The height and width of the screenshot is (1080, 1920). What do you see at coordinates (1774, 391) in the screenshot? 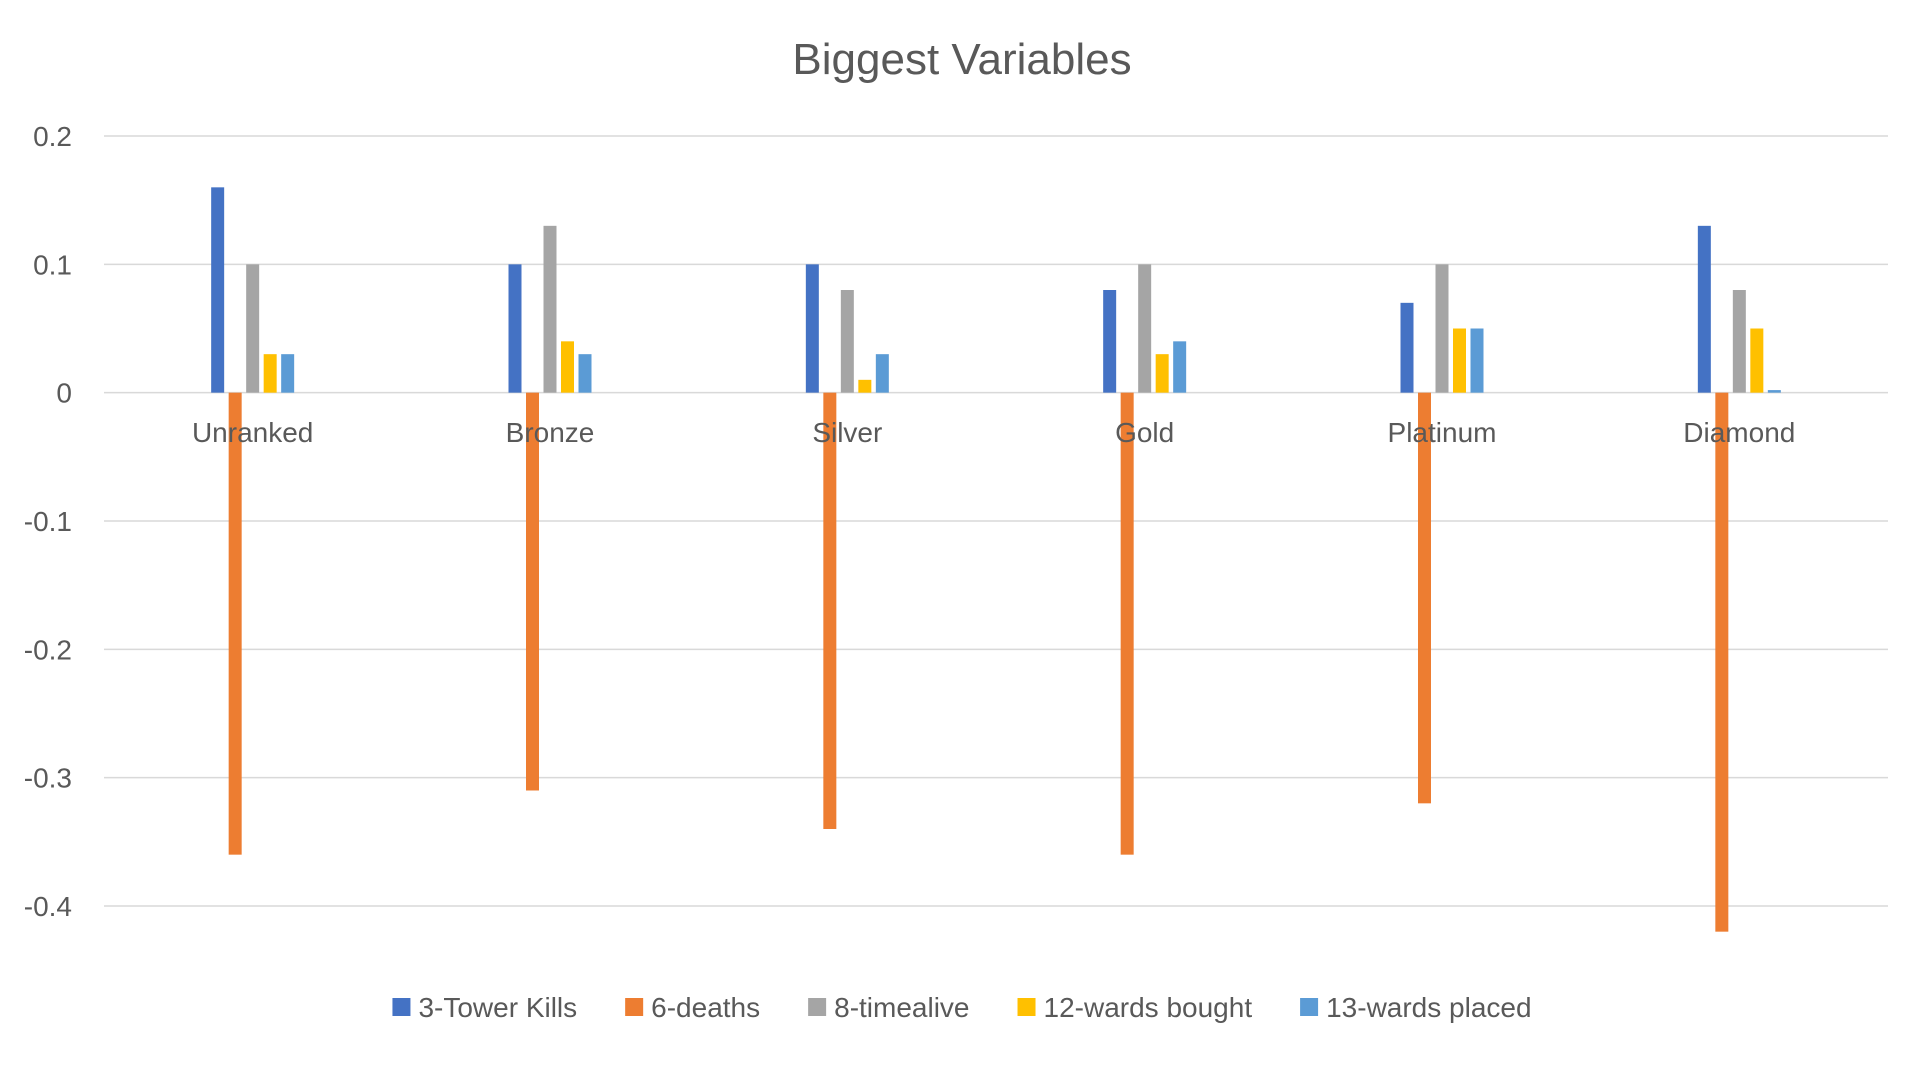
I see `bar-13-wards-placed-diamond` at bounding box center [1774, 391].